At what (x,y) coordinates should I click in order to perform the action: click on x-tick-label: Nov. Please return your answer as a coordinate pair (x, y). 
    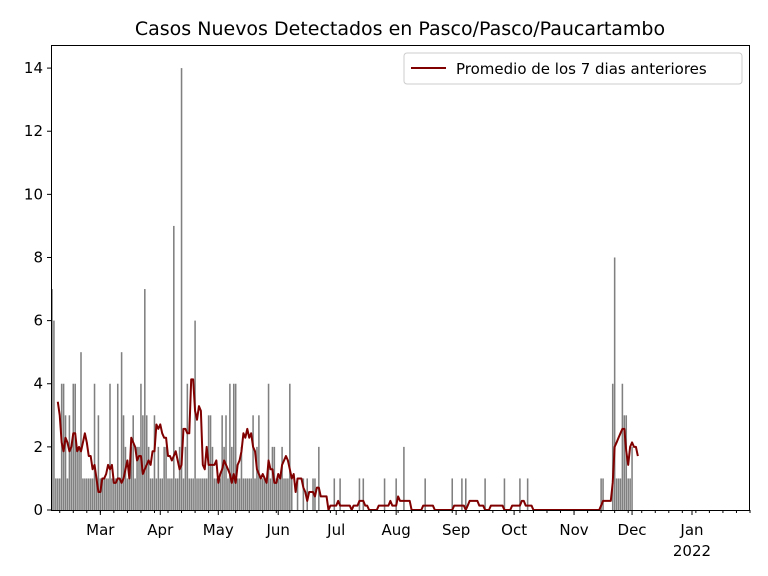
    Looking at the image, I should click on (573, 530).